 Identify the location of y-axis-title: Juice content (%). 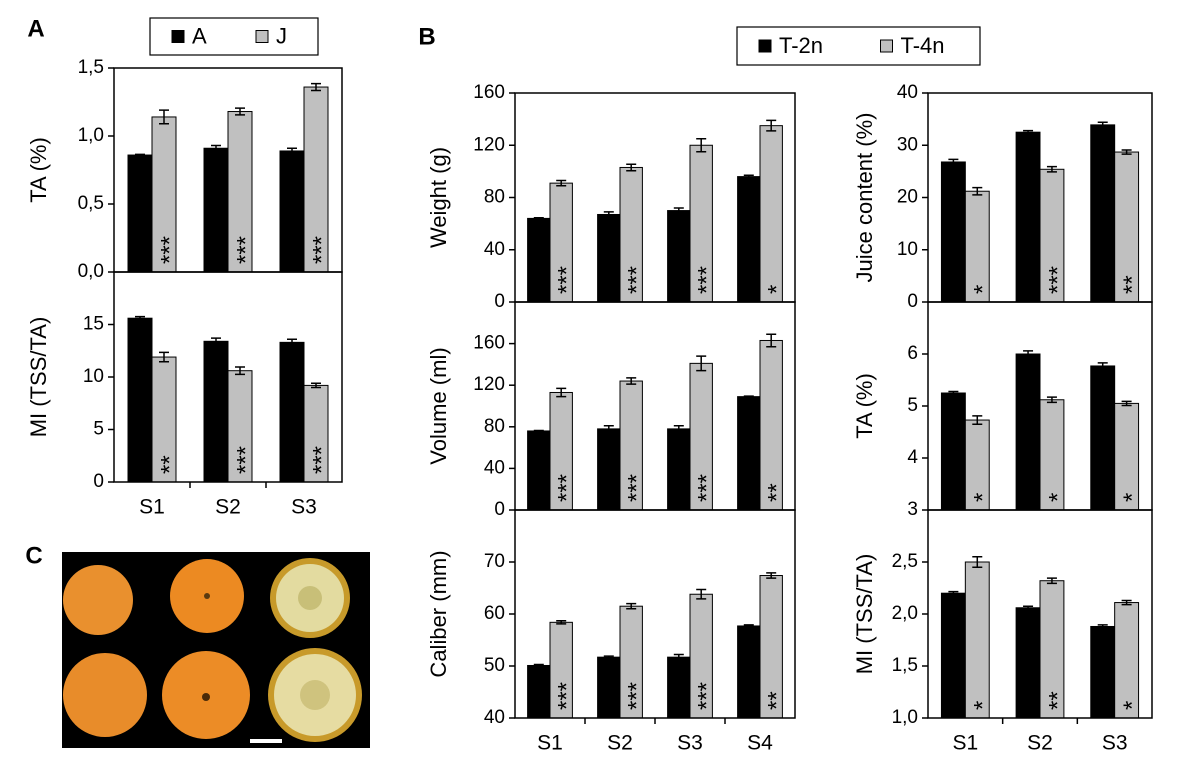
(864, 198).